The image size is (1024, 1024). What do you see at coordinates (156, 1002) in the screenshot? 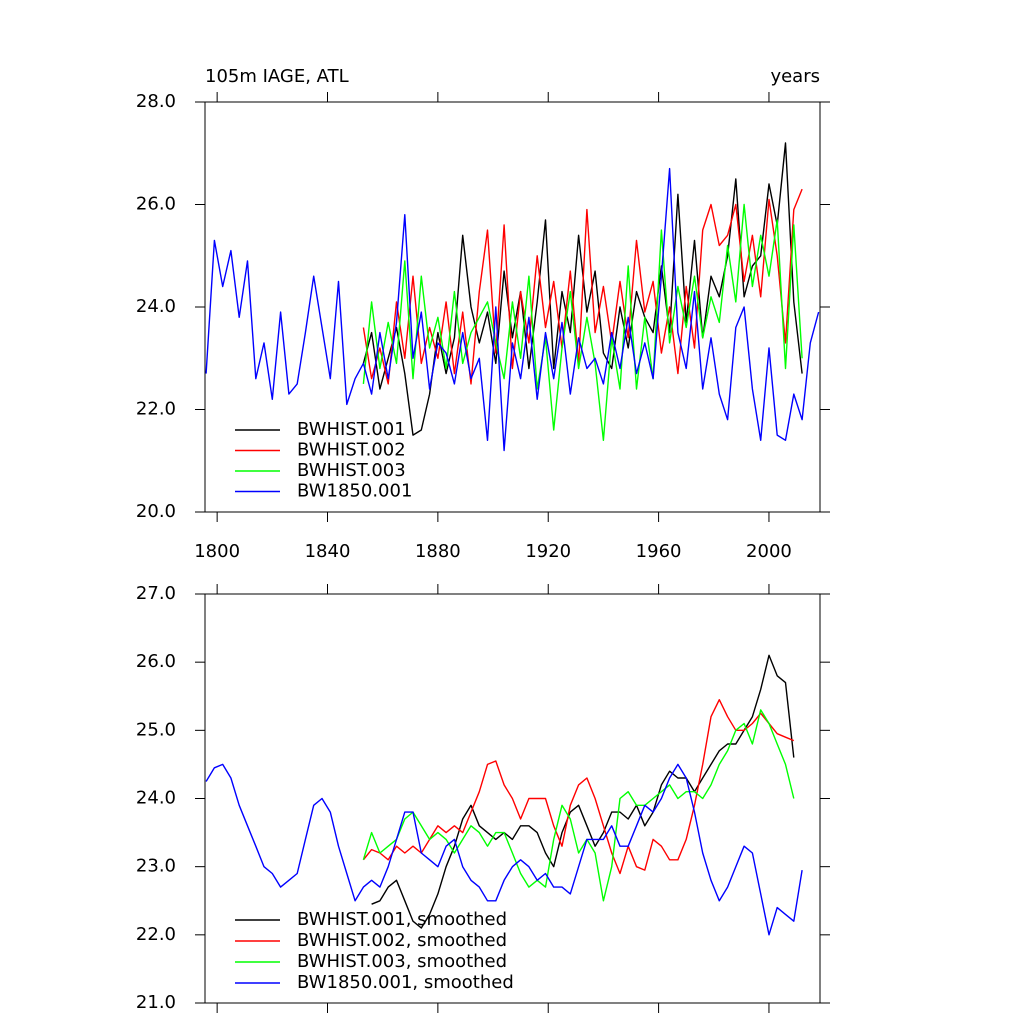
I see `y-tick-label: 21.0` at bounding box center [156, 1002].